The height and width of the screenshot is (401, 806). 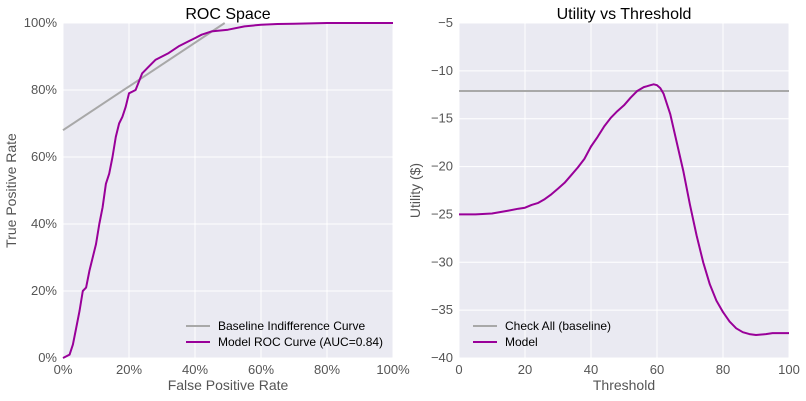 I want to click on x-tick-label: 0%, so click(x=63, y=369).